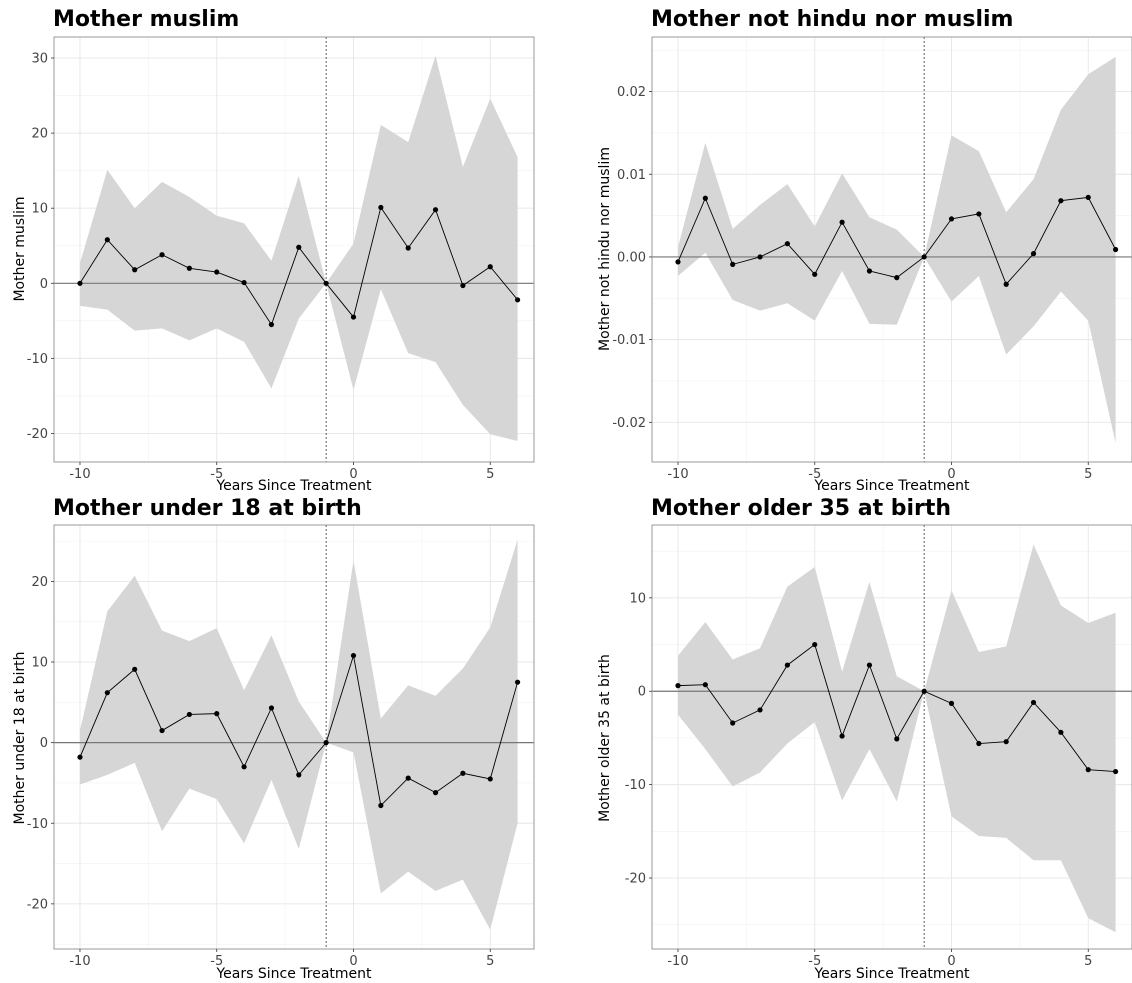 Image resolution: width=1132 pixels, height=983 pixels. Describe the element at coordinates (605, 738) in the screenshot. I see `y-axis-title: Mother older 35 at birth` at that location.